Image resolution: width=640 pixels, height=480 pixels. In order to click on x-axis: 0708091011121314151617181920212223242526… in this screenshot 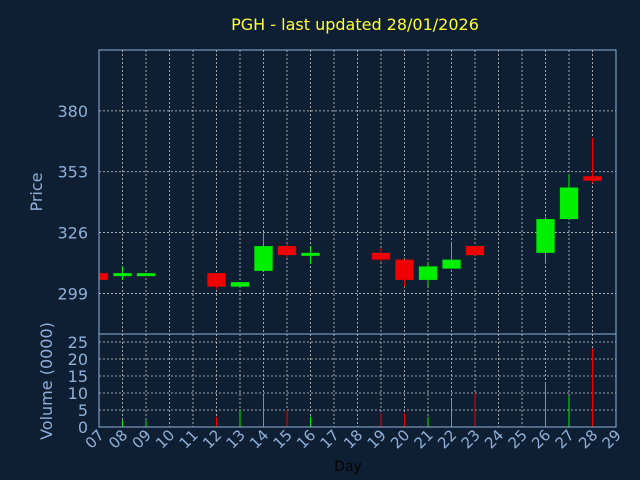, I will do `click(353, 439)`.